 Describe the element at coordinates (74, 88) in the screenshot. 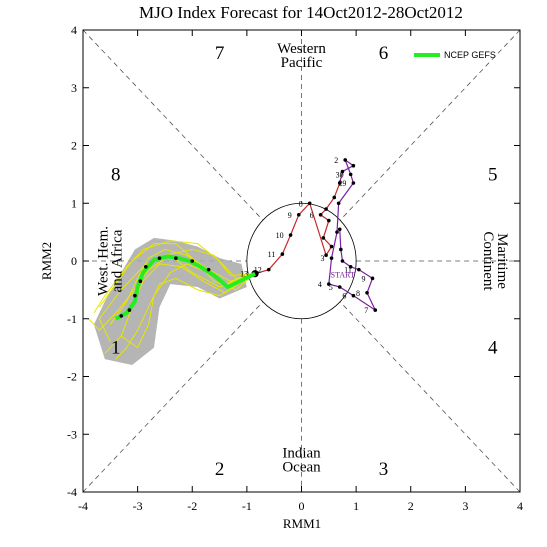

I see `y-tick-label: 3` at that location.